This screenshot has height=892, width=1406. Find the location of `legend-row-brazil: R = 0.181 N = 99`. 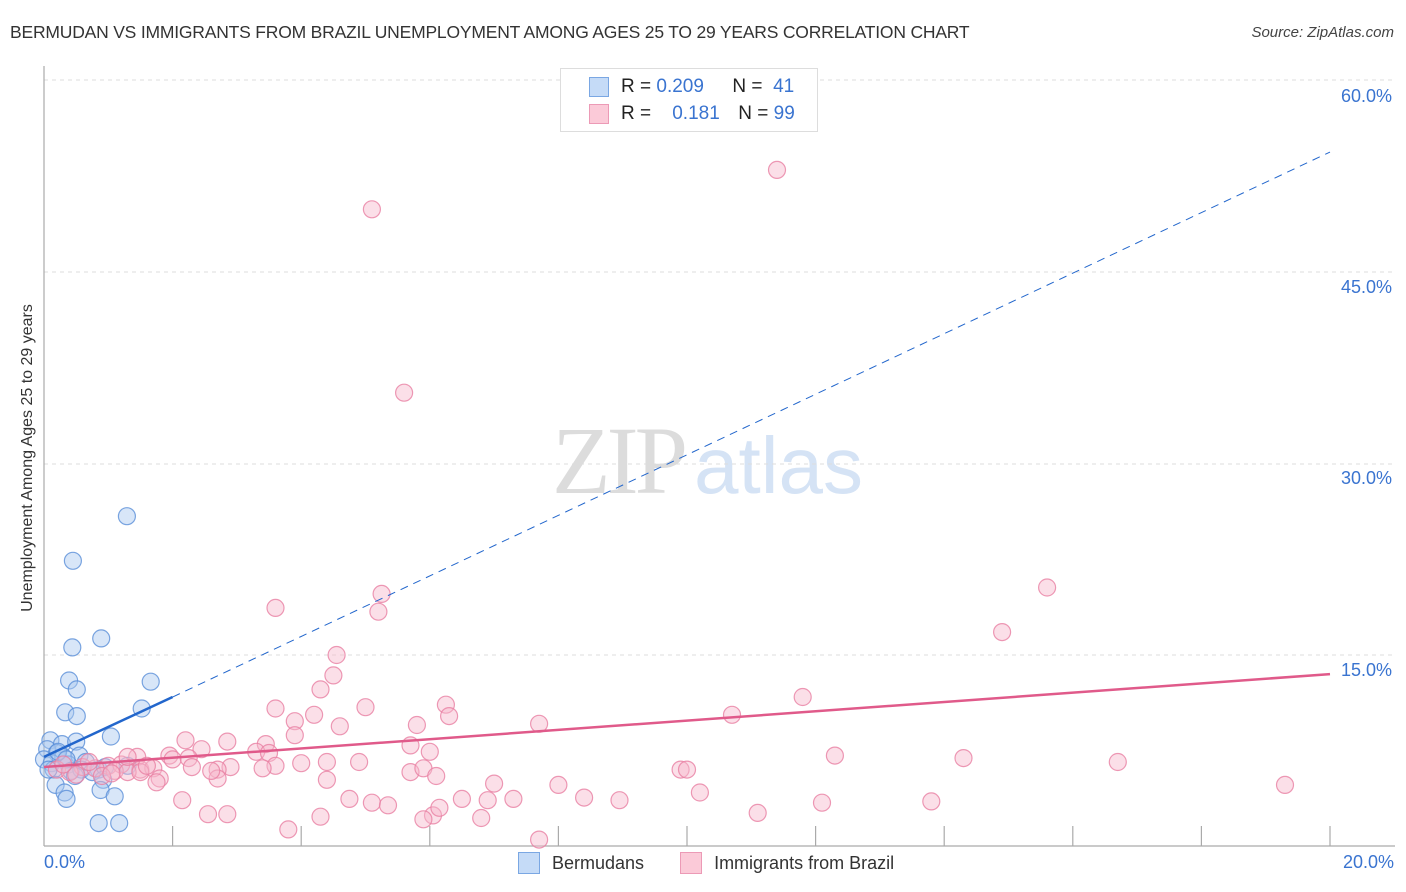

legend-row-brazil: R = 0.181 N = 99 is located at coordinates (692, 114).